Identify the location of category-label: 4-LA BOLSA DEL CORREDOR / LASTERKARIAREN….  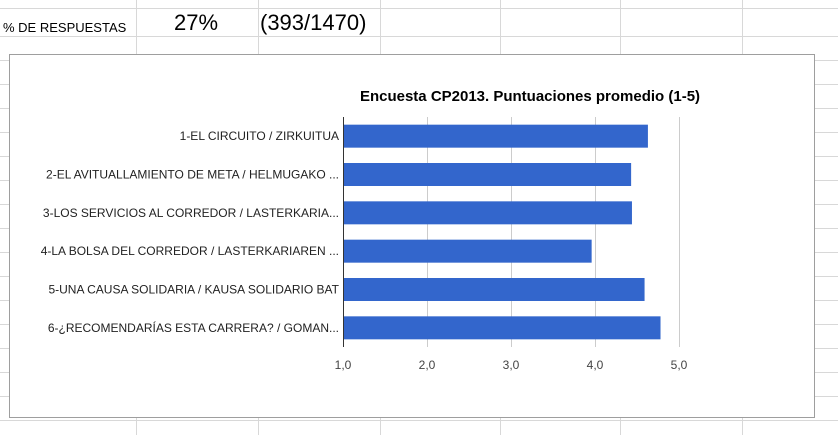
(190, 251).